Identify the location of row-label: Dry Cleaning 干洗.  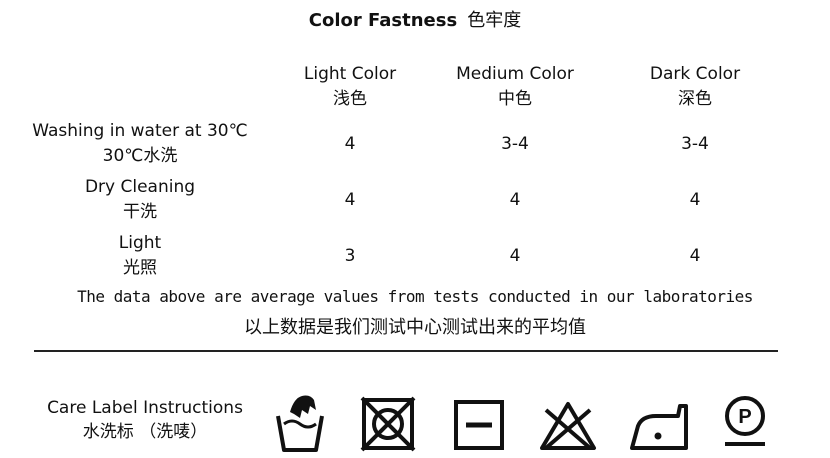
(140, 199).